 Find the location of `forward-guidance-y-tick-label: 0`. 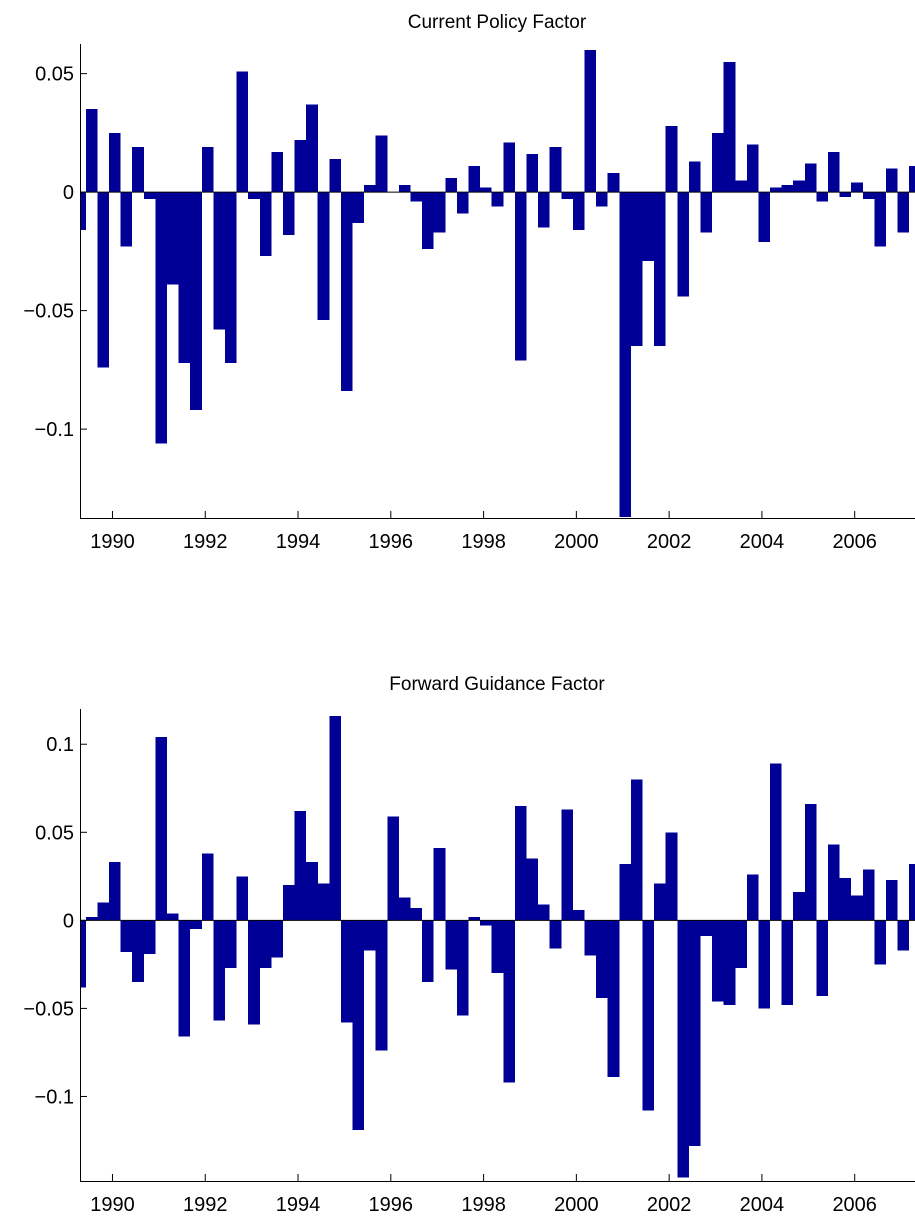

forward-guidance-y-tick-label: 0 is located at coordinates (68, 921).